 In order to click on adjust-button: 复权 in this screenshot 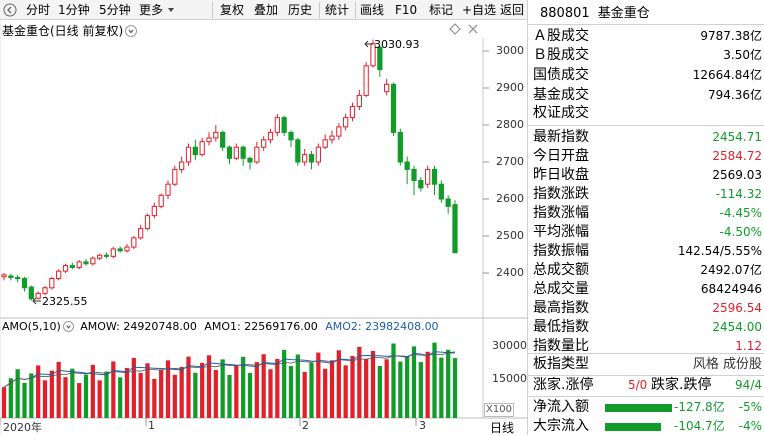, I will do `click(232, 10)`.